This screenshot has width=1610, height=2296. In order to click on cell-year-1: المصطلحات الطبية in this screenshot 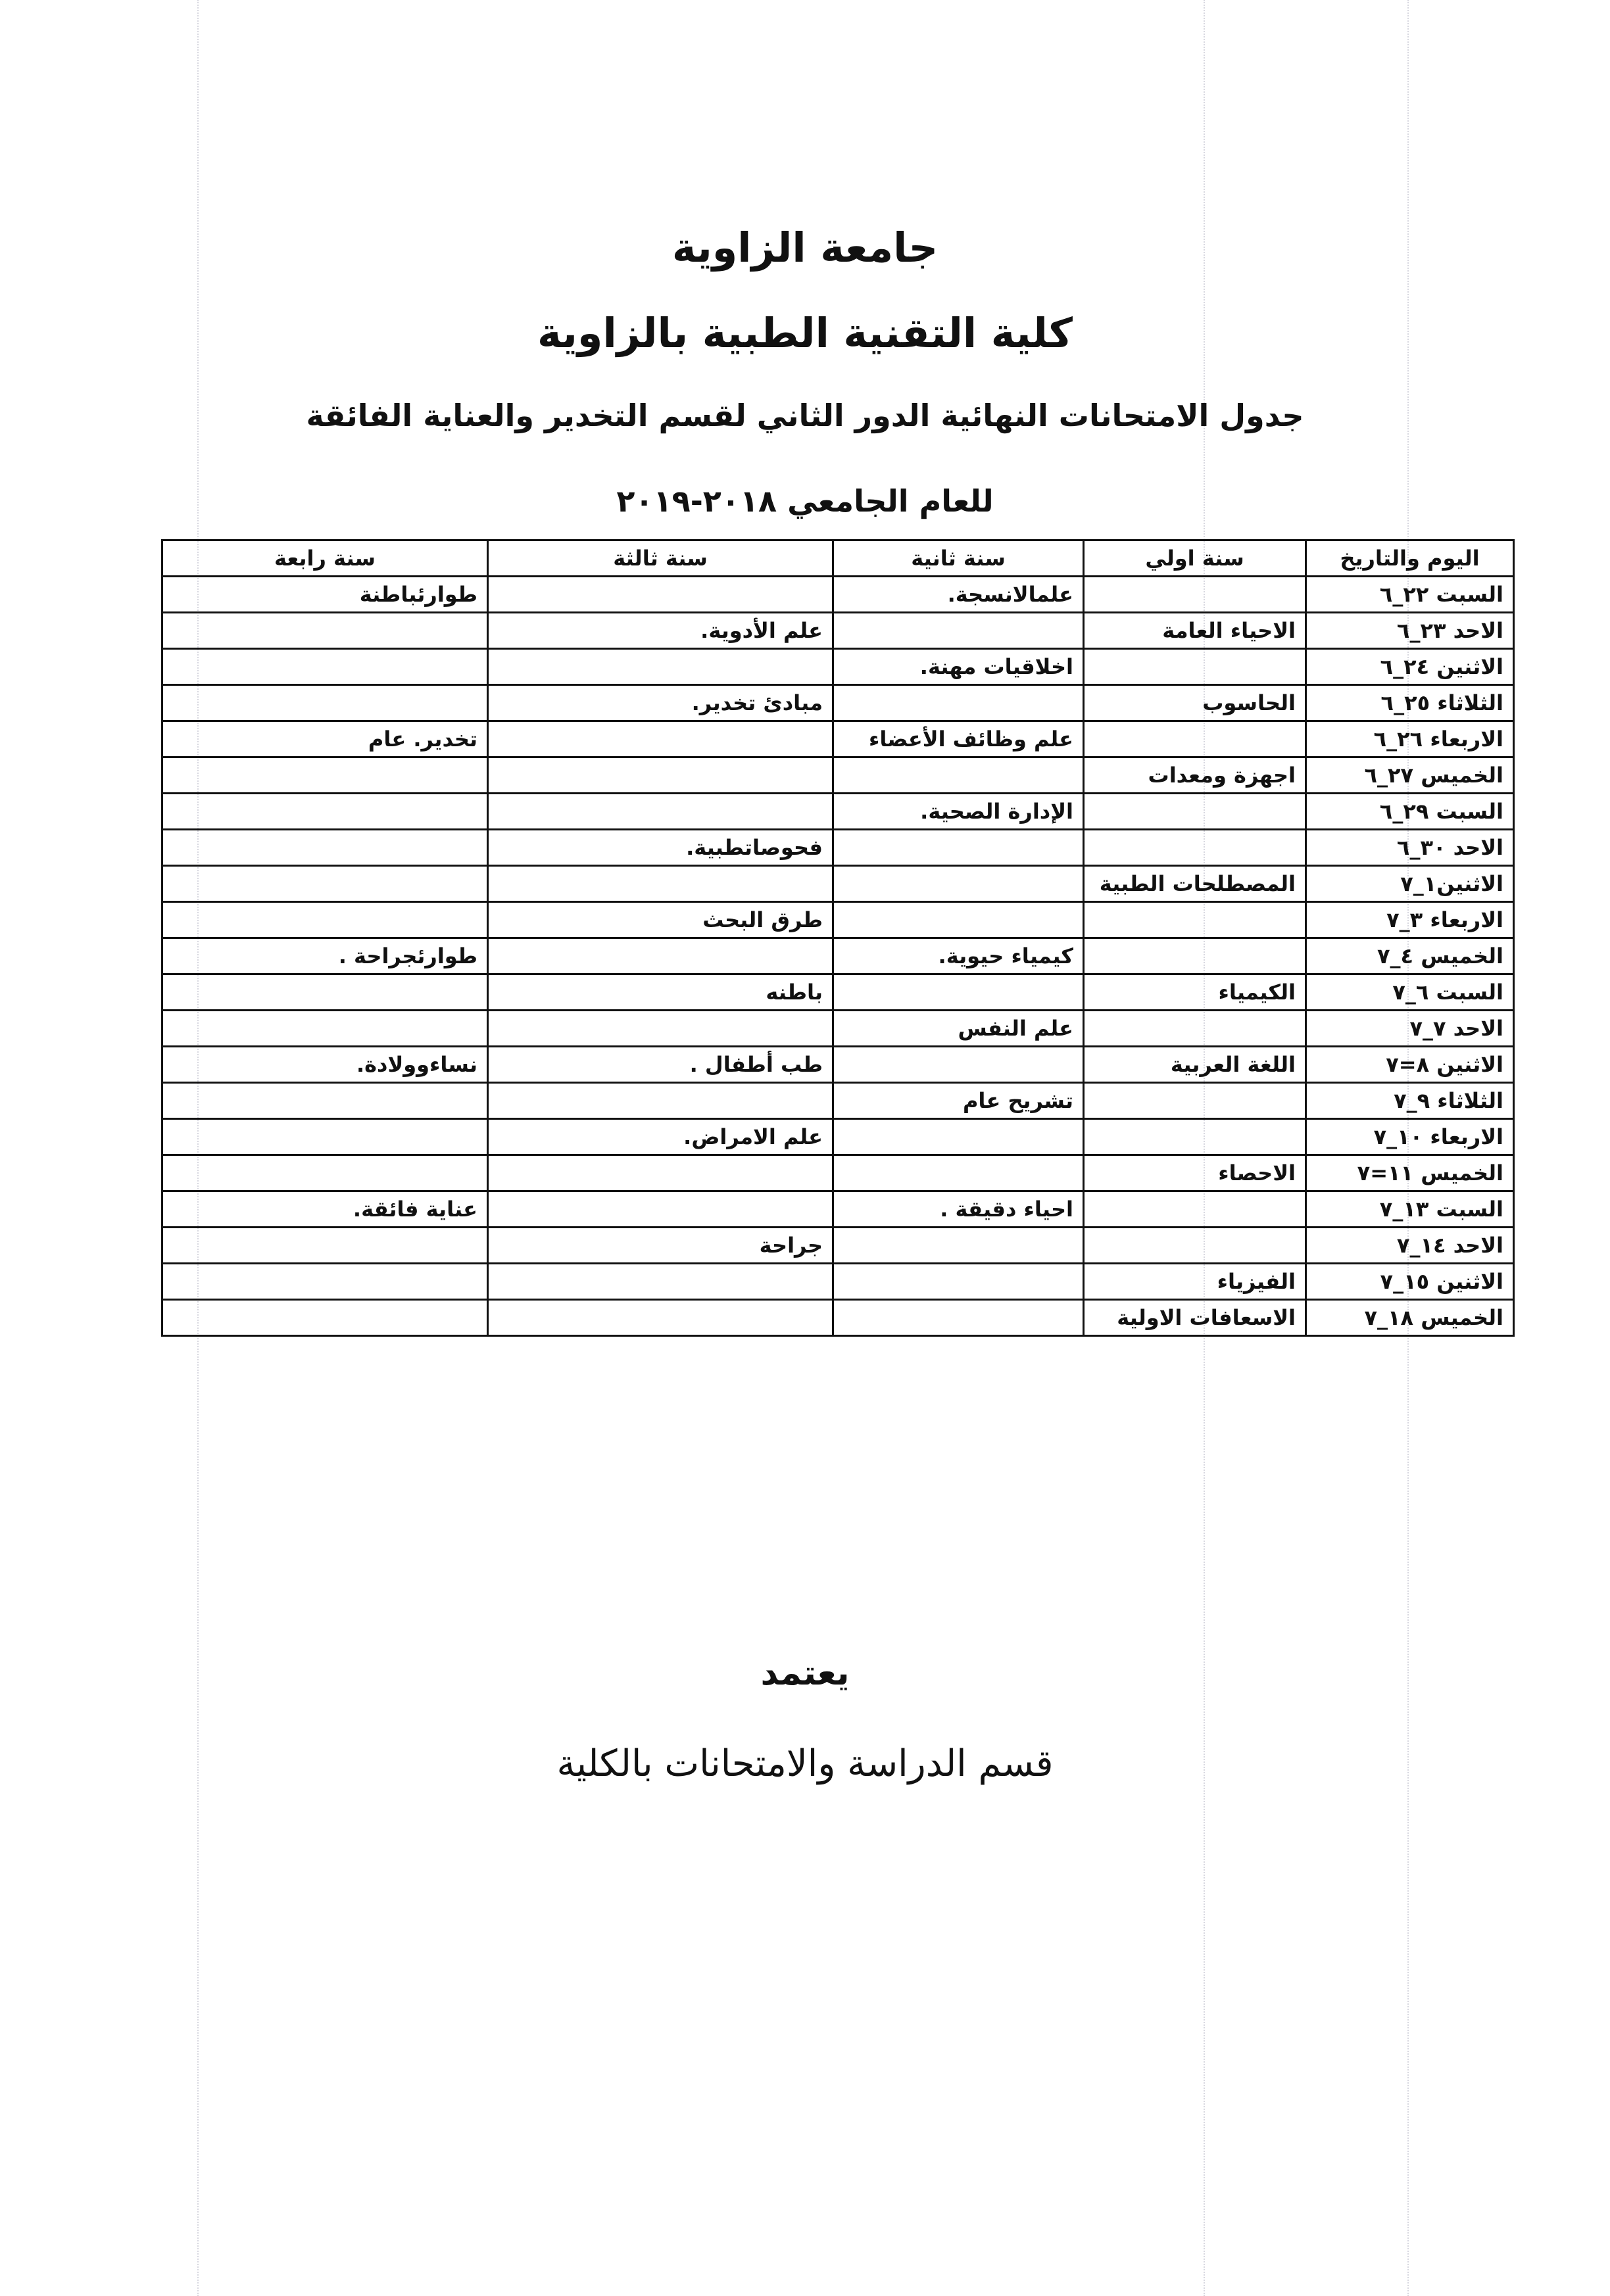, I will do `click(1195, 884)`.